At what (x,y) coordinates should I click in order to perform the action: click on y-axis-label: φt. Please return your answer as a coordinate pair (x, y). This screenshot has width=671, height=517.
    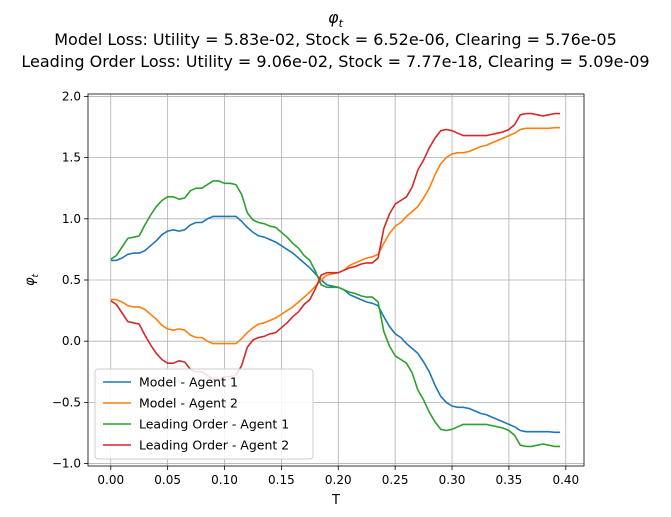
    Looking at the image, I should click on (32, 279).